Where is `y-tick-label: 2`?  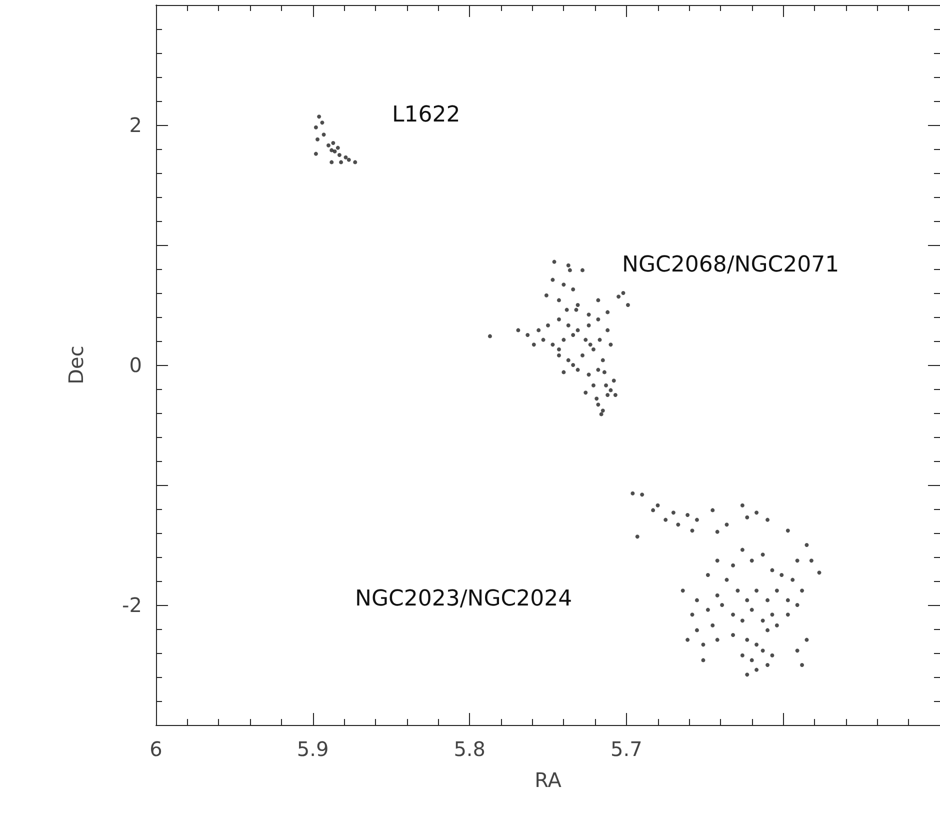 y-tick-label: 2 is located at coordinates (135, 125).